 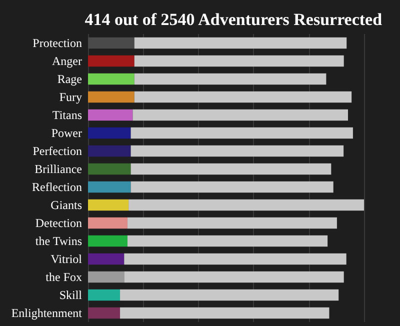 What do you see at coordinates (66, 259) in the screenshot?
I see `y-tick-label: Vitriol` at bounding box center [66, 259].